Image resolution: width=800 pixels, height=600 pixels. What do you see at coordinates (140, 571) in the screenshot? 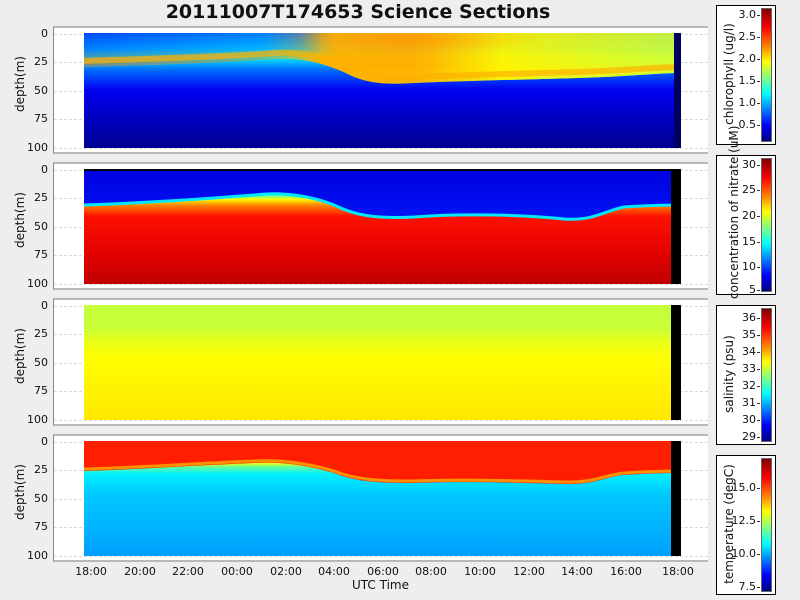
I see `x-tick: 20:00` at bounding box center [140, 571].